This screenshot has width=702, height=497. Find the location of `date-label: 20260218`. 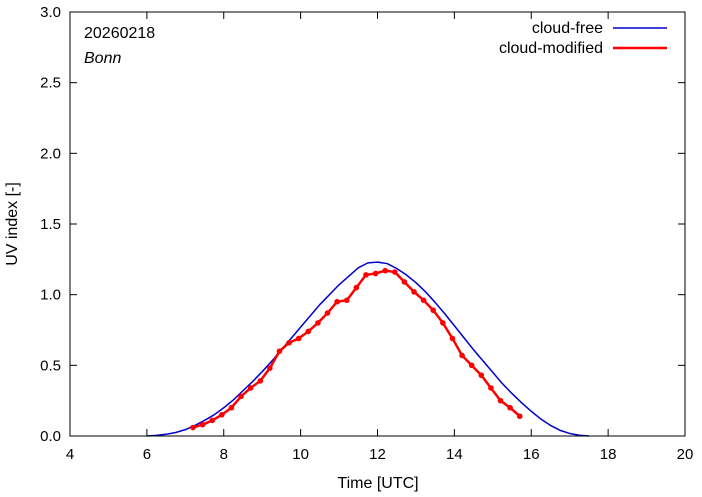

date-label: 20260218 is located at coordinates (119, 33).